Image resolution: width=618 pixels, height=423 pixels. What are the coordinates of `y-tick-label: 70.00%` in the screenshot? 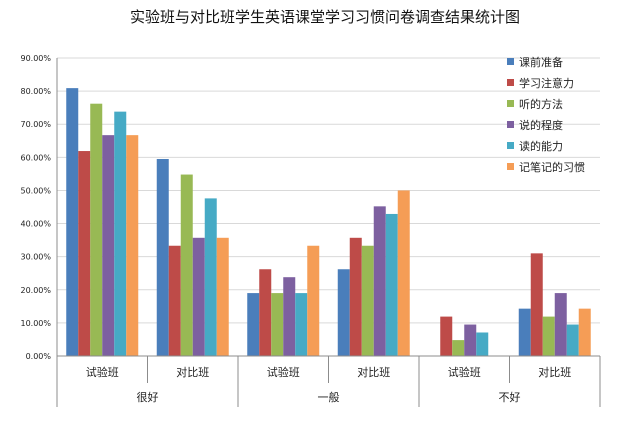 It's located at (35, 124).